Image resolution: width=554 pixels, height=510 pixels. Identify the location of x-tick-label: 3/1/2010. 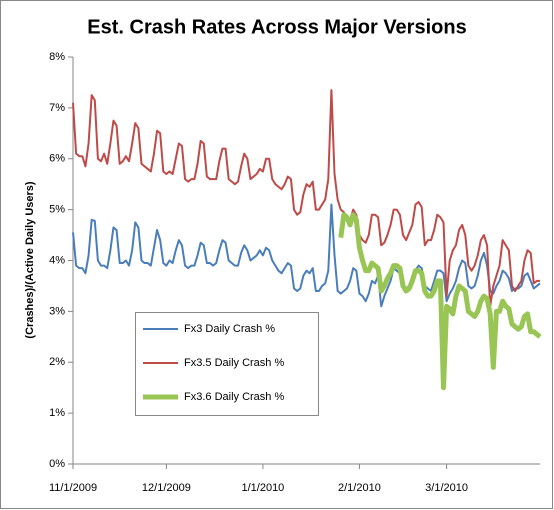
(446, 488).